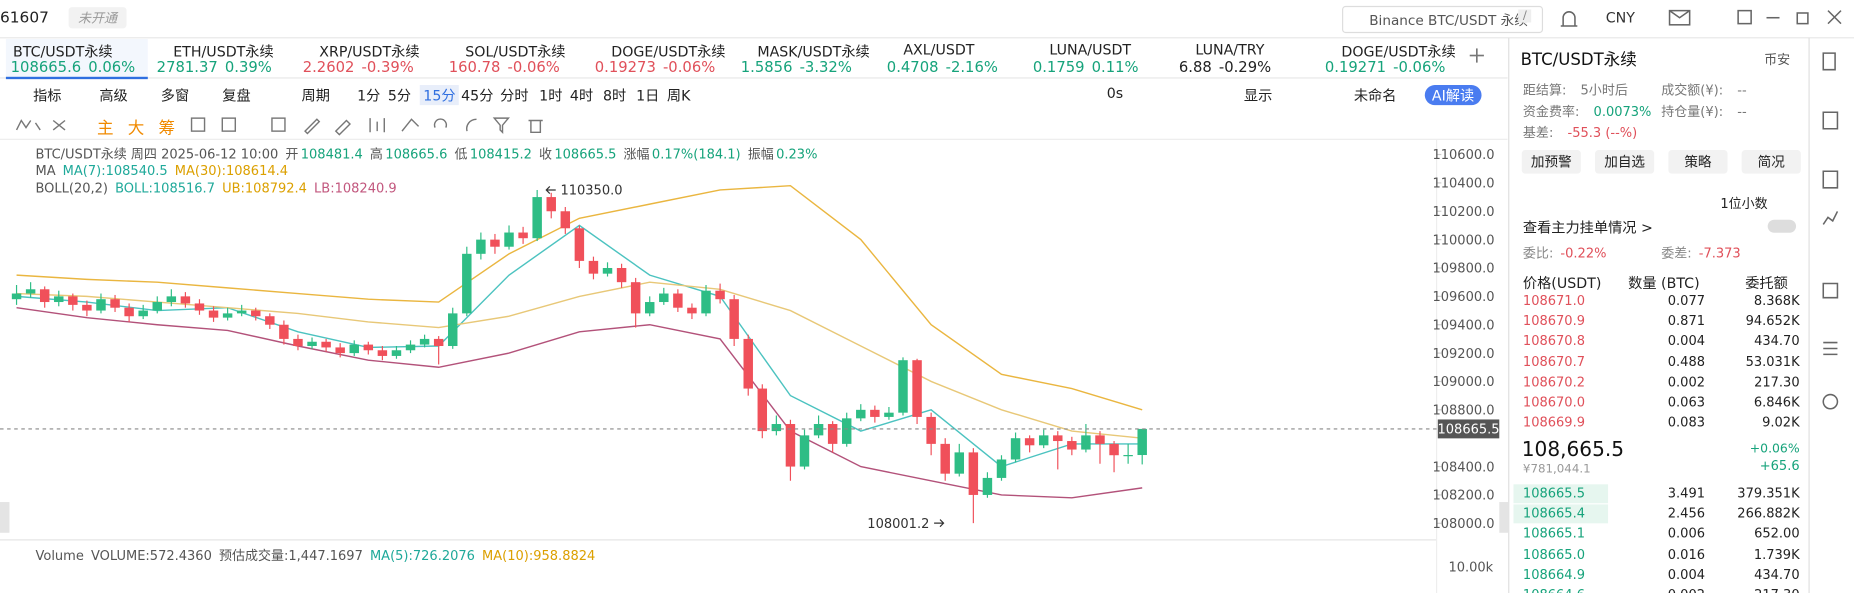 This screenshot has width=1854, height=593. I want to click on ob-button: 加自选, so click(1625, 162).